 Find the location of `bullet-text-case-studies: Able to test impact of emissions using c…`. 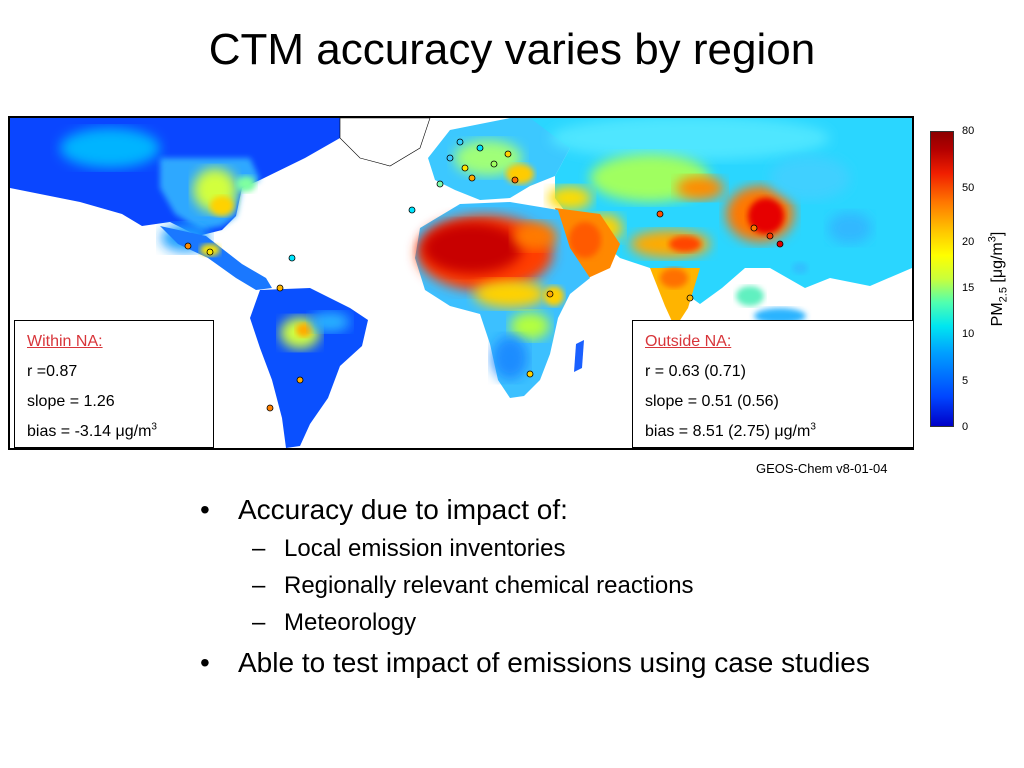

bullet-text-case-studies: Able to test impact of emissions using c… is located at coordinates (554, 662).